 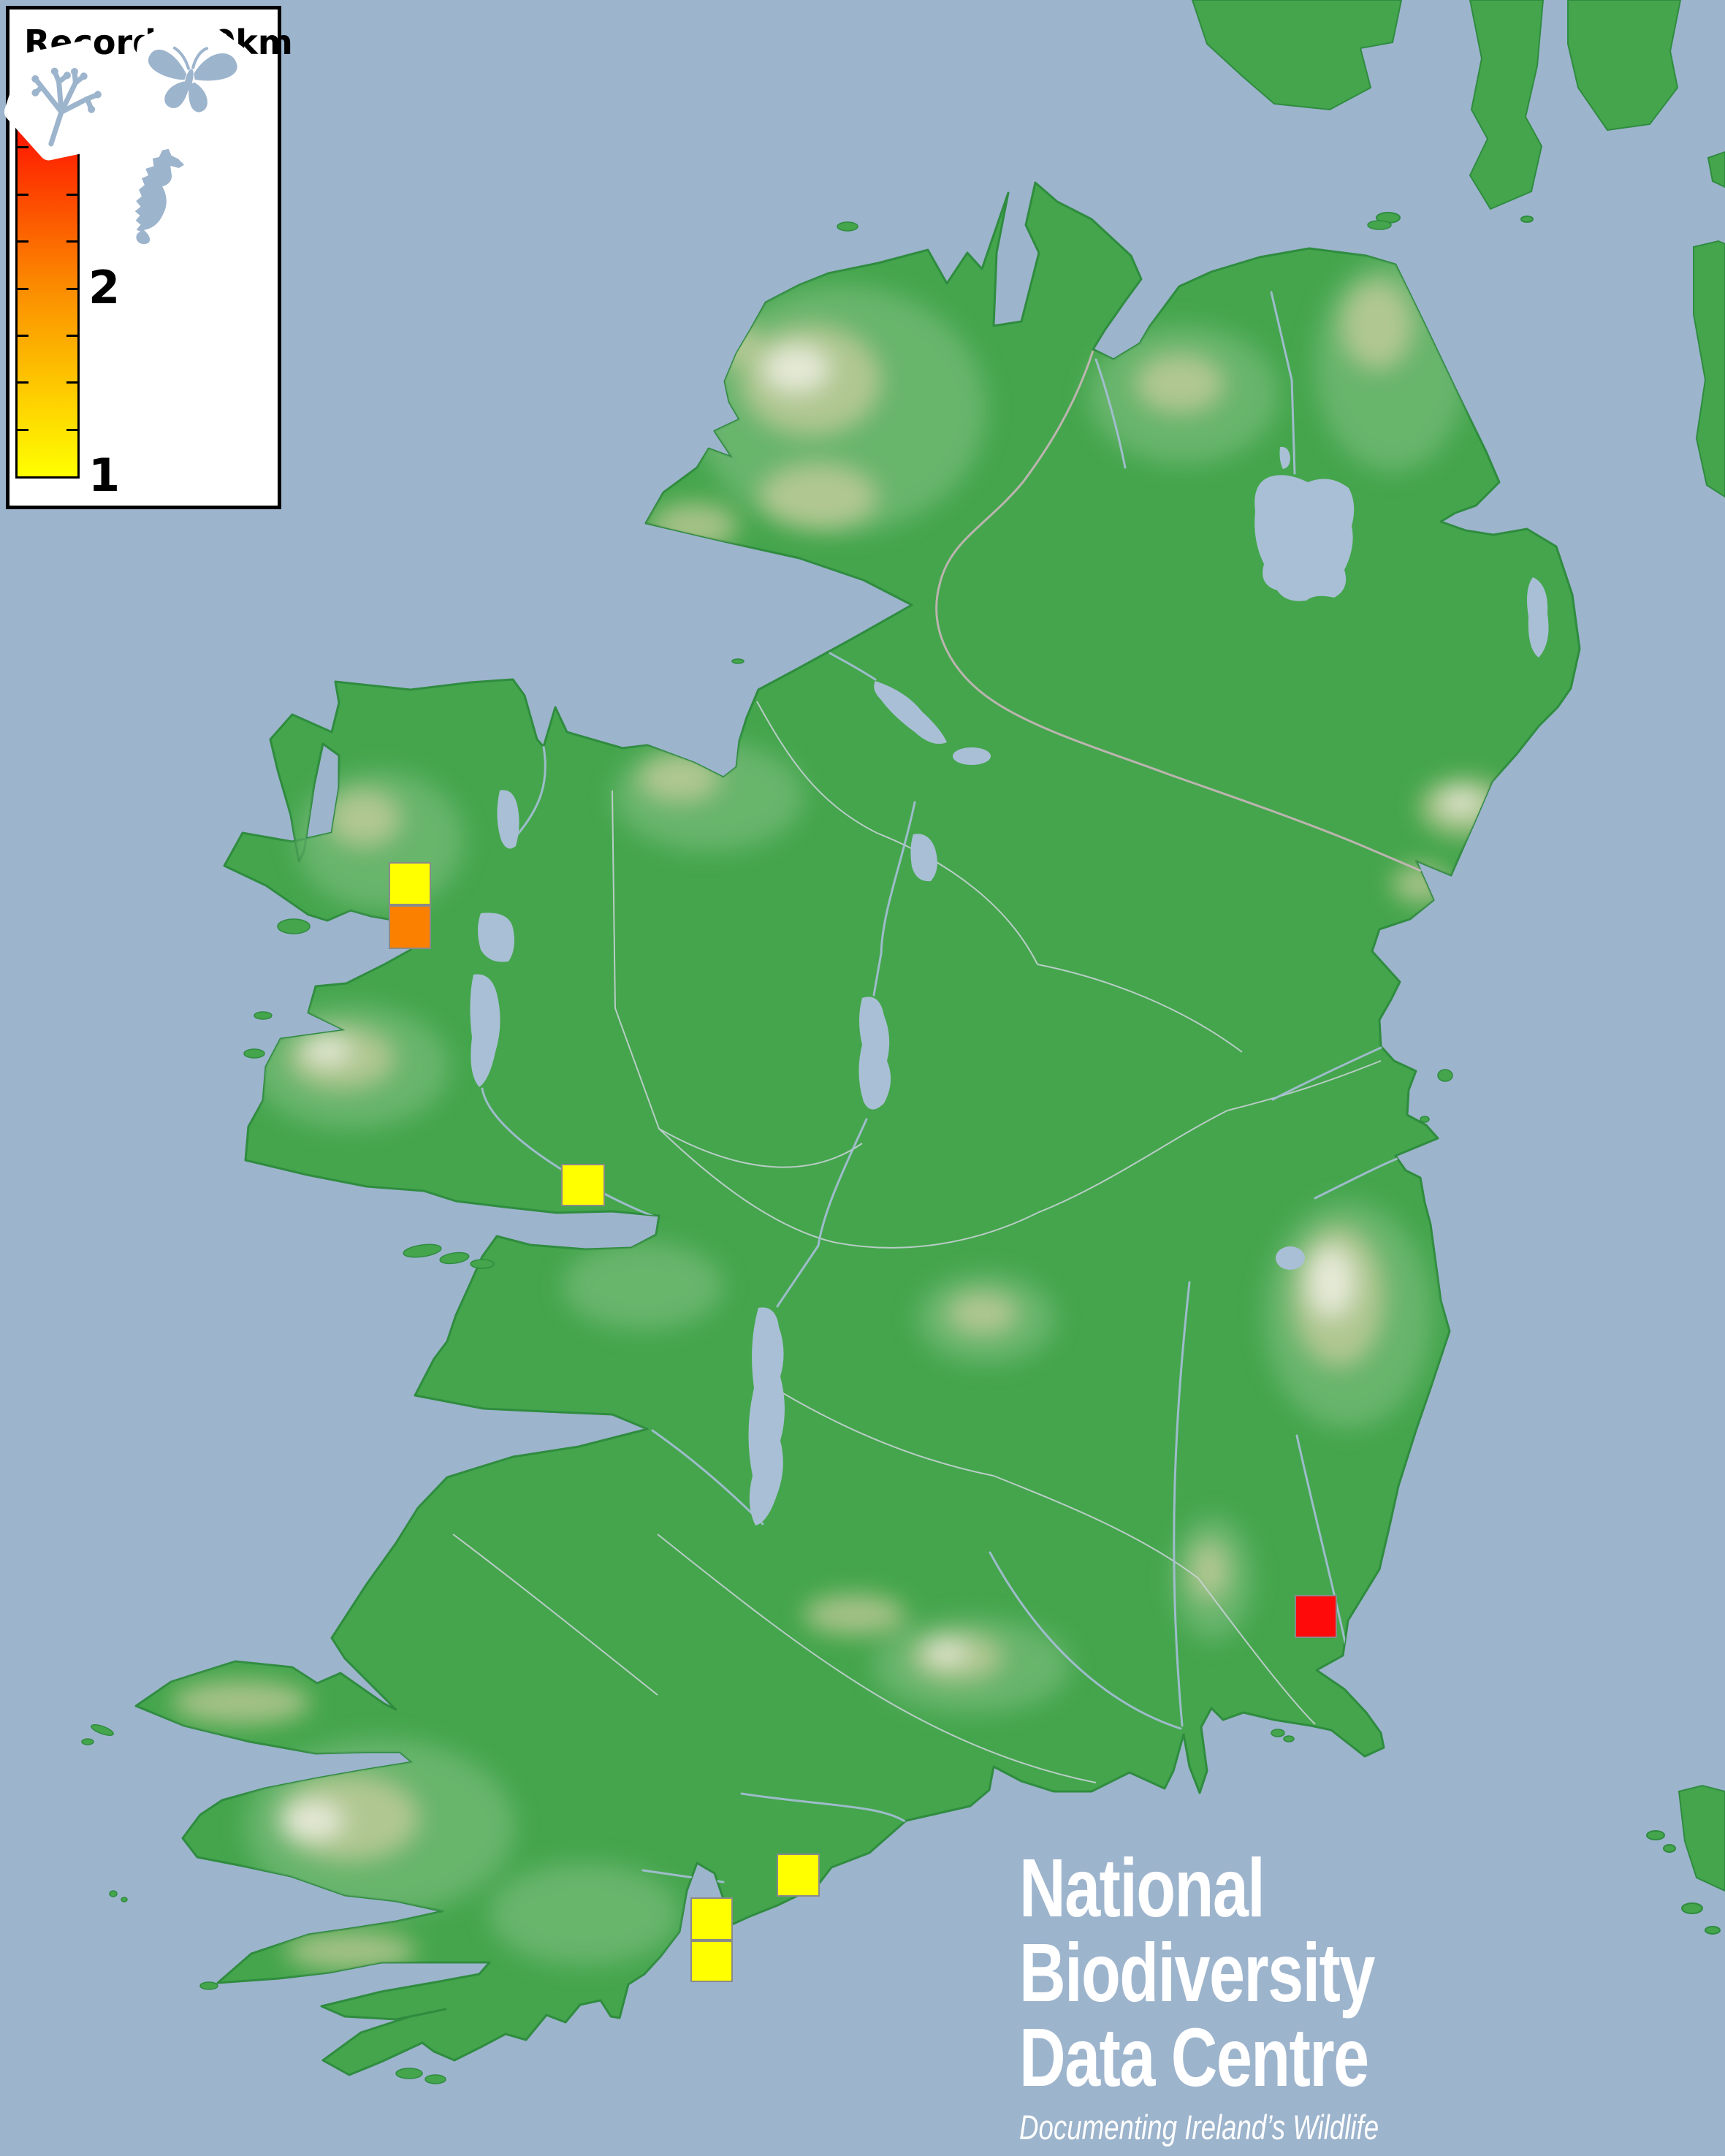 I want to click on lough-neagh, so click(x=1304, y=538).